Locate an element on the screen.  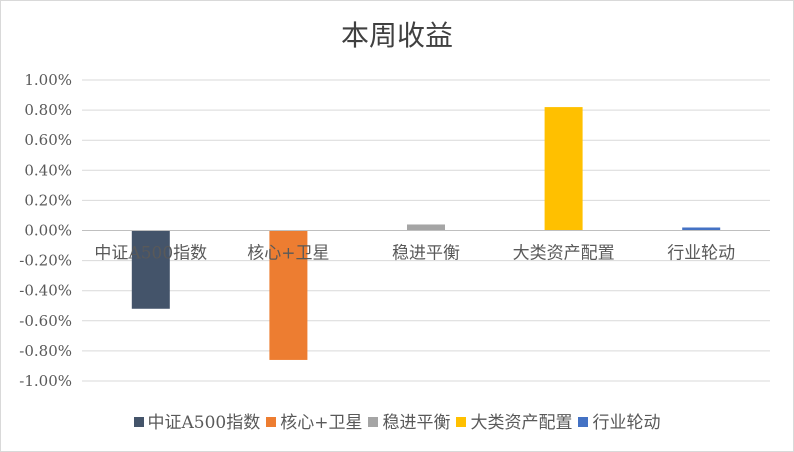
legend-label: 中证A500指数 is located at coordinates (204, 423).